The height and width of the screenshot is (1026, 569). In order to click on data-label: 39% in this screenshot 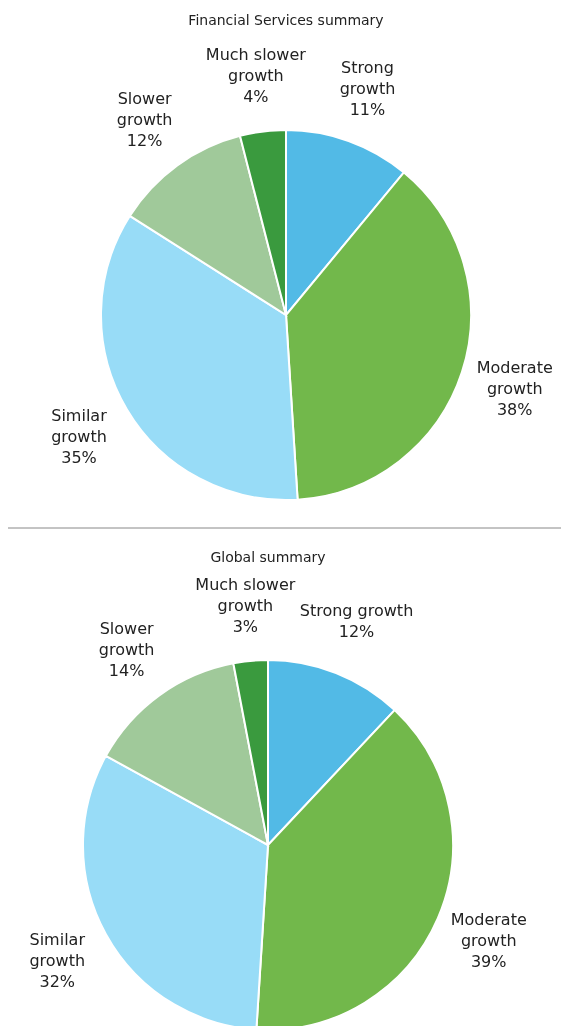, I will do `click(488, 961)`.